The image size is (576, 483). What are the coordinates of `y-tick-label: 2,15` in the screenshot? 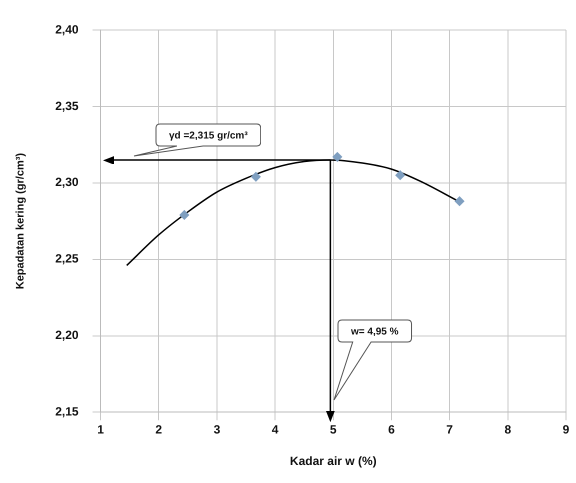 It's located at (67, 411).